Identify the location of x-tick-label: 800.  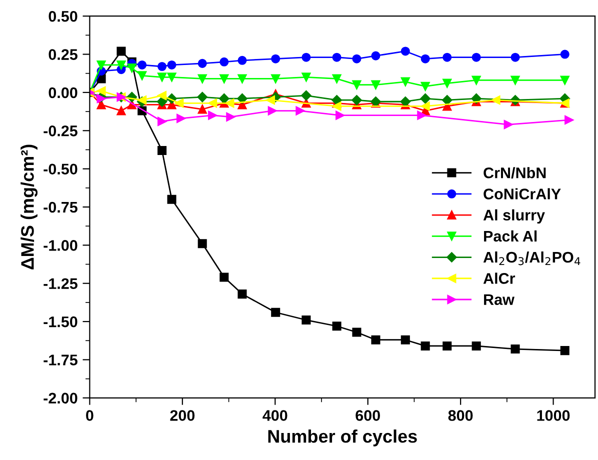
(460, 415).